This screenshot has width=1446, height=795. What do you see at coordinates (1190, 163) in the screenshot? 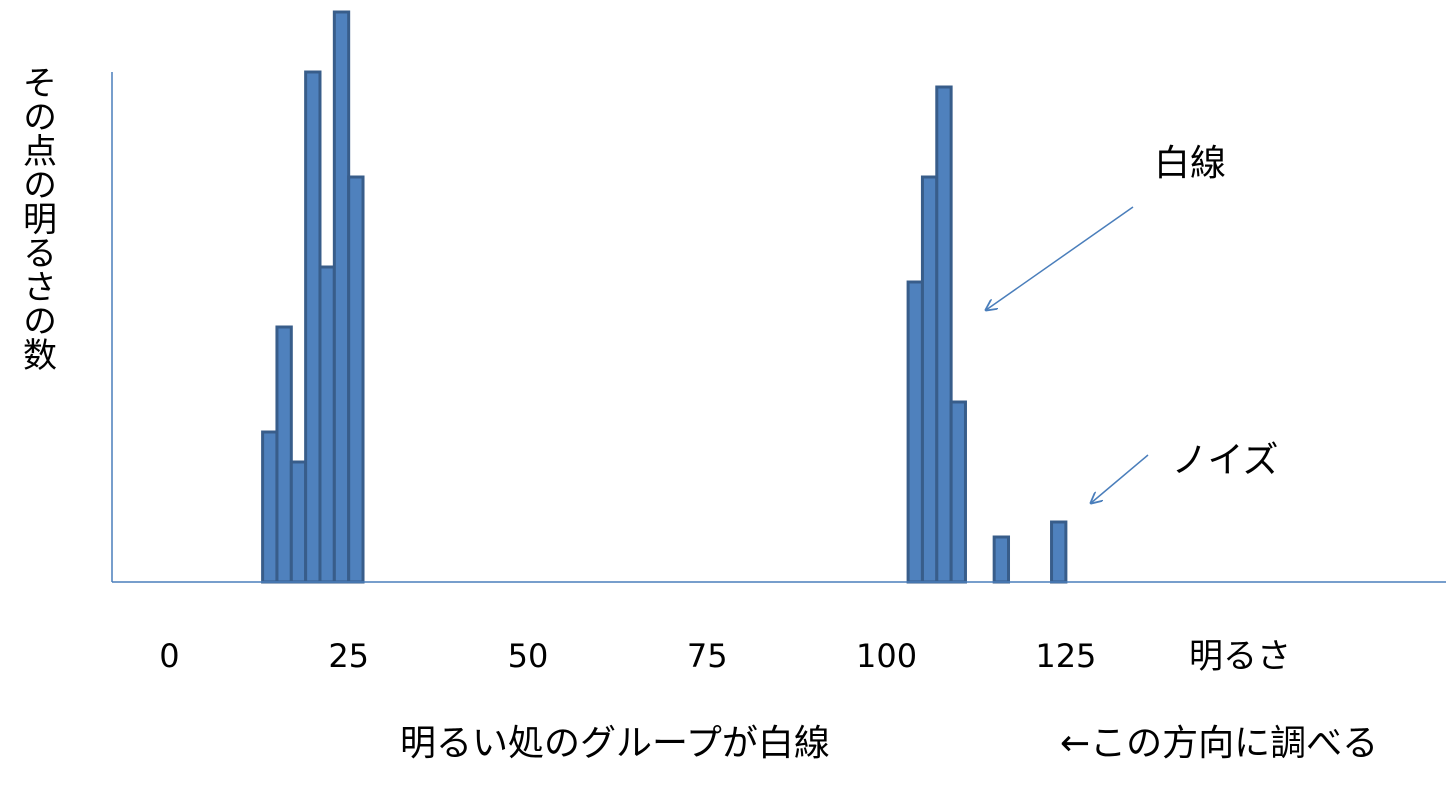
I see `annotation: 白線` at bounding box center [1190, 163].